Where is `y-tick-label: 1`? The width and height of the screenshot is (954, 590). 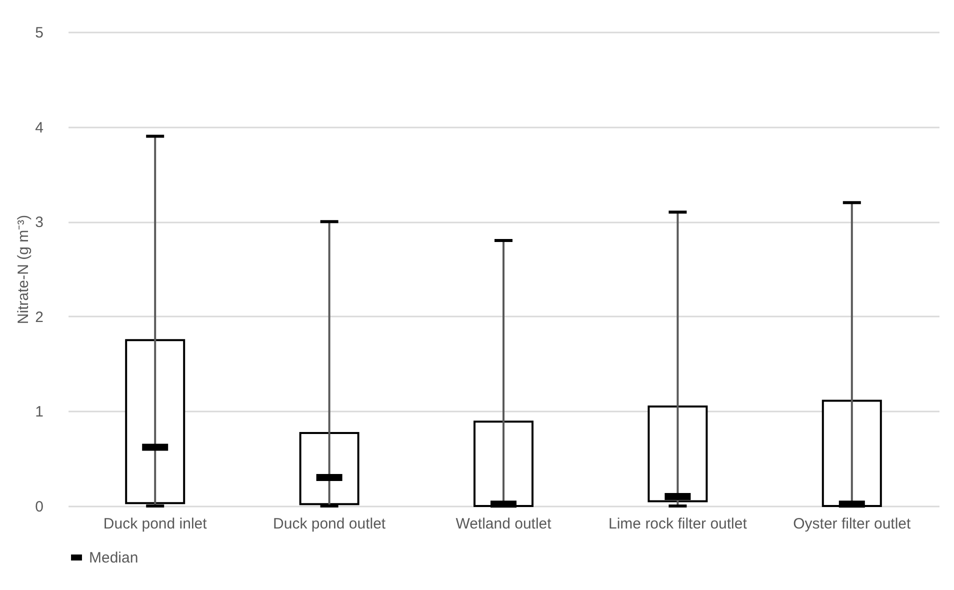
y-tick-label: 1 is located at coordinates (39, 412).